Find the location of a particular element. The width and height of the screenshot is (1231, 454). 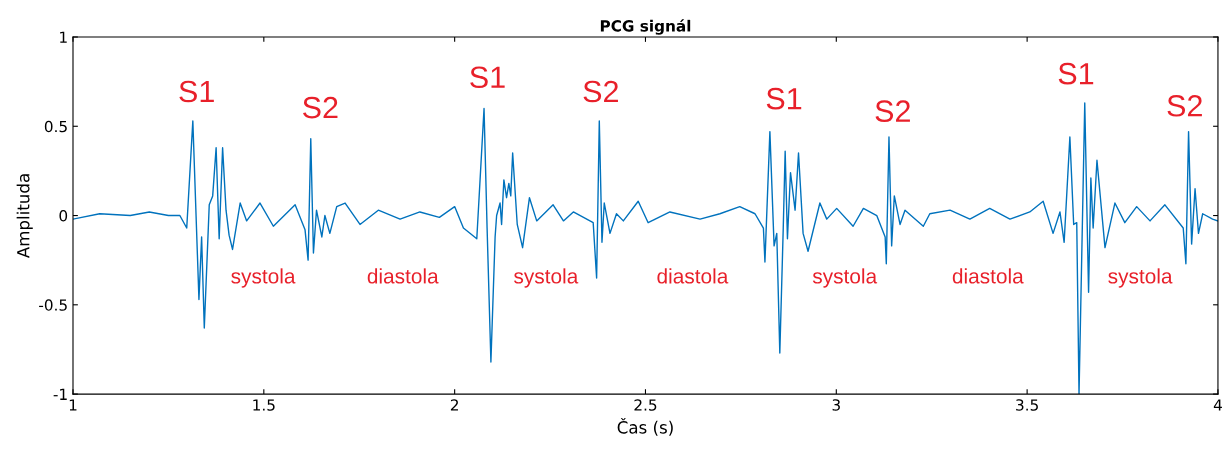

x-tick-label: 3.5 is located at coordinates (1027, 405).